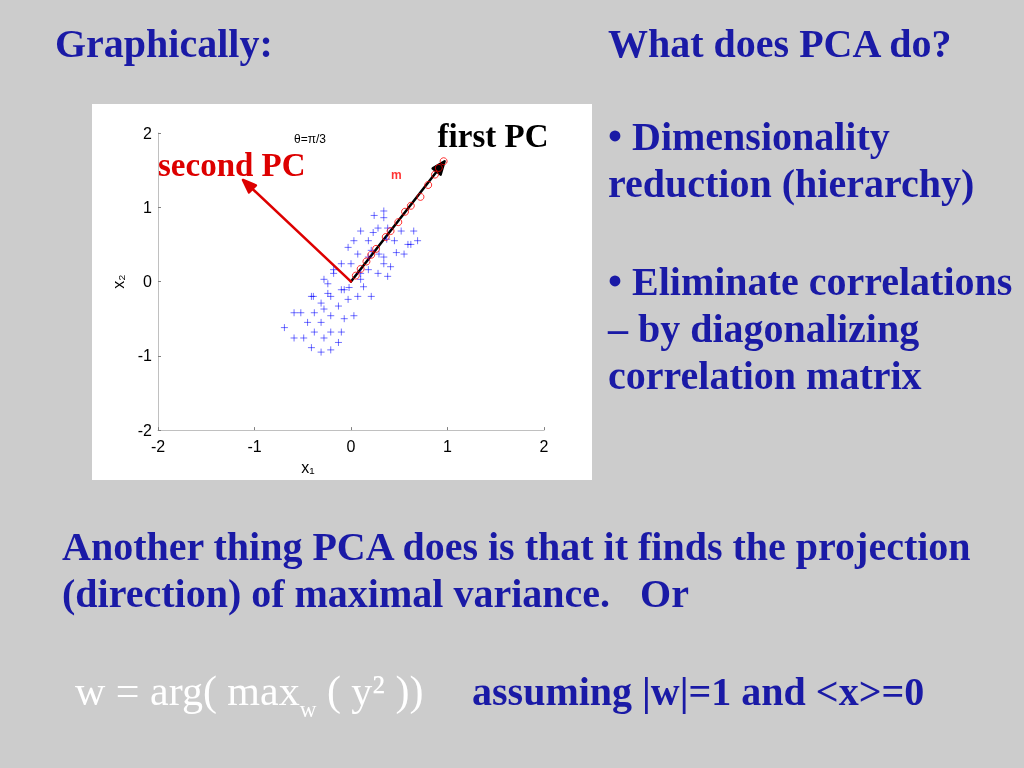  What do you see at coordinates (544, 446) in the screenshot?
I see `x-tick-label: 2` at bounding box center [544, 446].